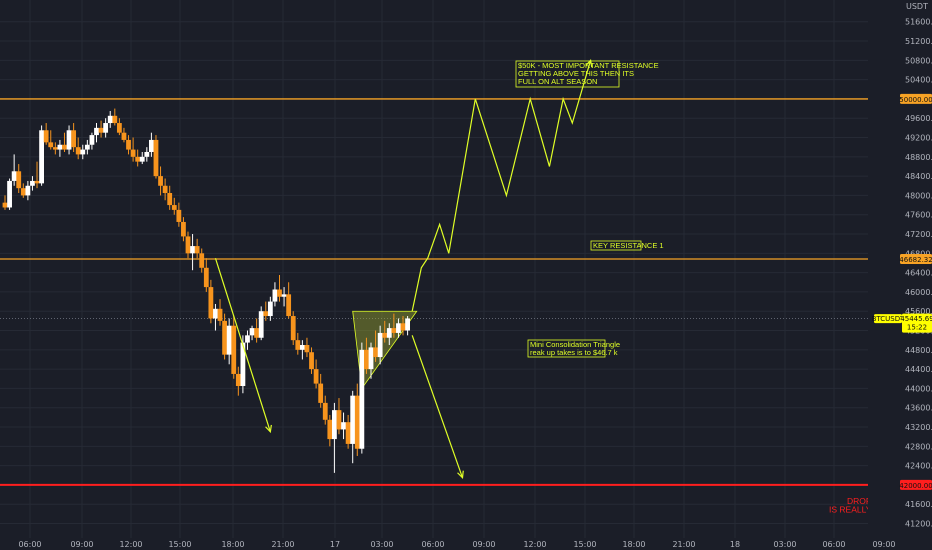 This screenshot has width=932, height=550. I want to click on current-price-tag, so click(917, 323).